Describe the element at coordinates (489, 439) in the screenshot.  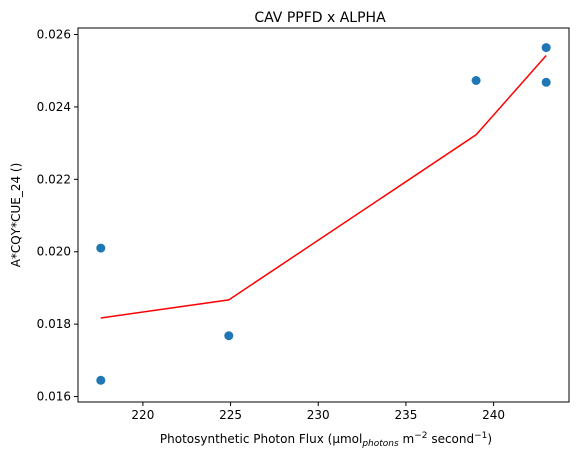
I see `x-axis-label-suffix: )` at that location.